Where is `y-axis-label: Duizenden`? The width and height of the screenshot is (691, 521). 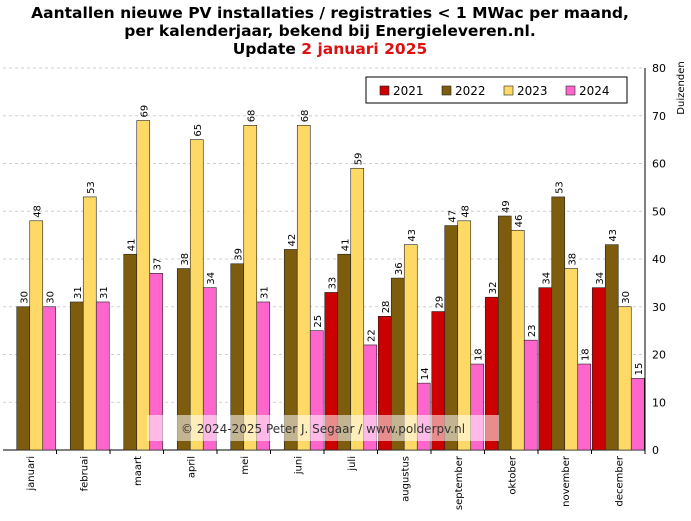 y-axis-label: Duizenden is located at coordinates (681, 87).